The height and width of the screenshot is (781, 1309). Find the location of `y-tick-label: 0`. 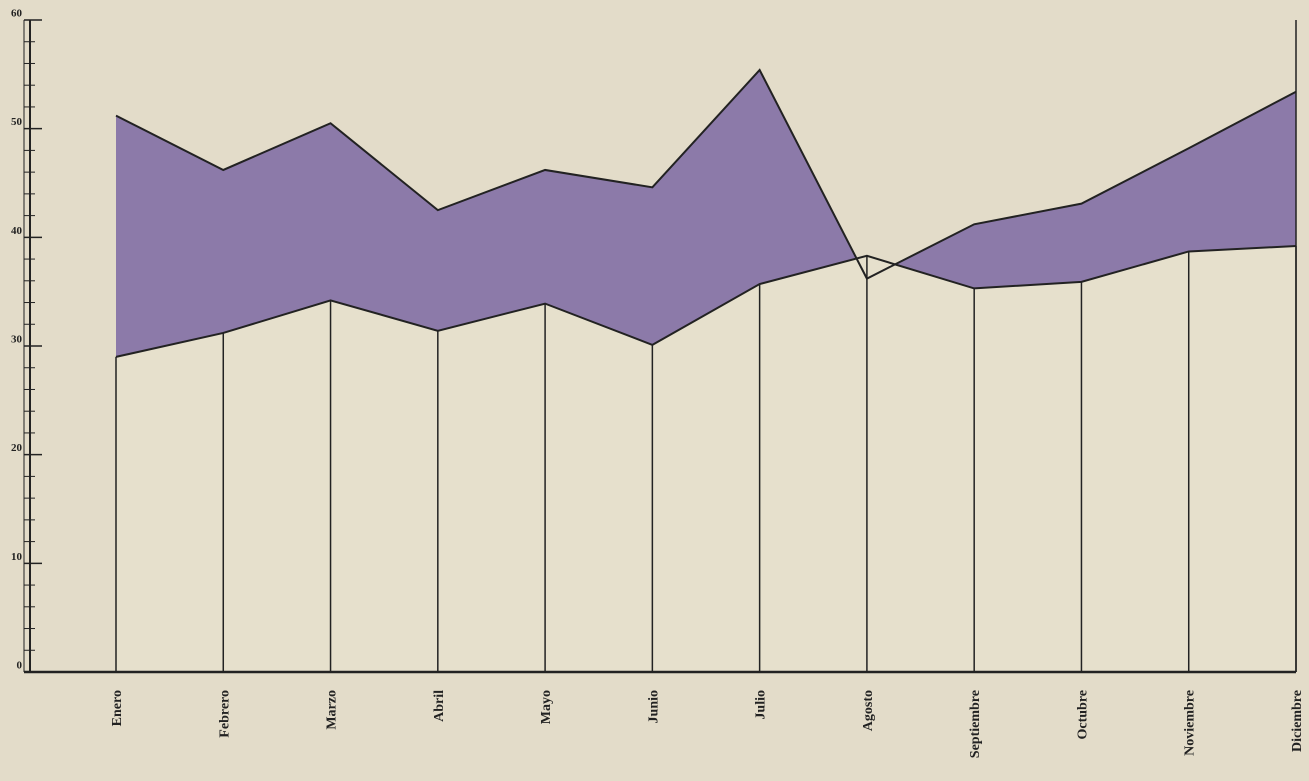

y-tick-label: 0 is located at coordinates (20, 666).